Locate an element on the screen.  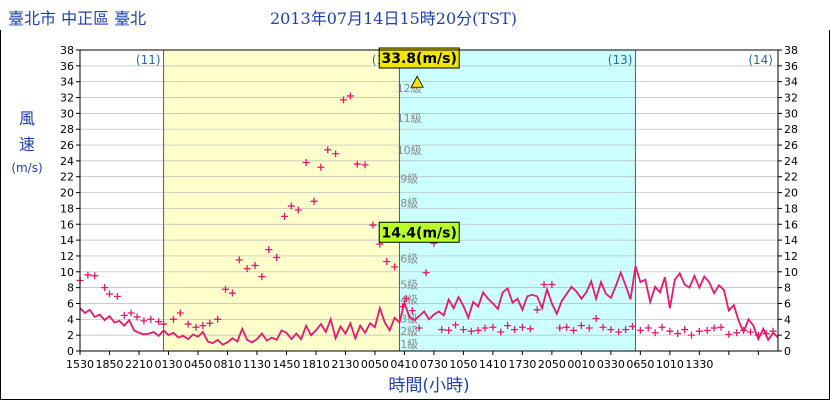
beaufort-label: 2級 is located at coordinates (409, 331).